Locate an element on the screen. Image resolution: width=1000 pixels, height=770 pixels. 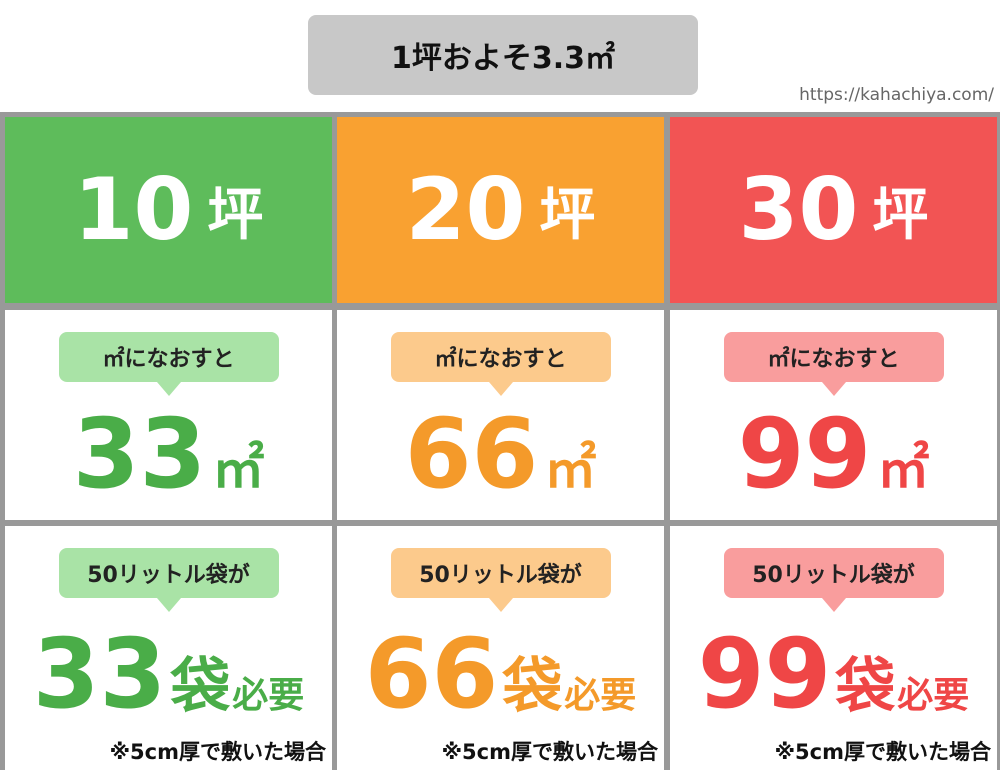
header-cell: 10 坪 is located at coordinates (168, 210).